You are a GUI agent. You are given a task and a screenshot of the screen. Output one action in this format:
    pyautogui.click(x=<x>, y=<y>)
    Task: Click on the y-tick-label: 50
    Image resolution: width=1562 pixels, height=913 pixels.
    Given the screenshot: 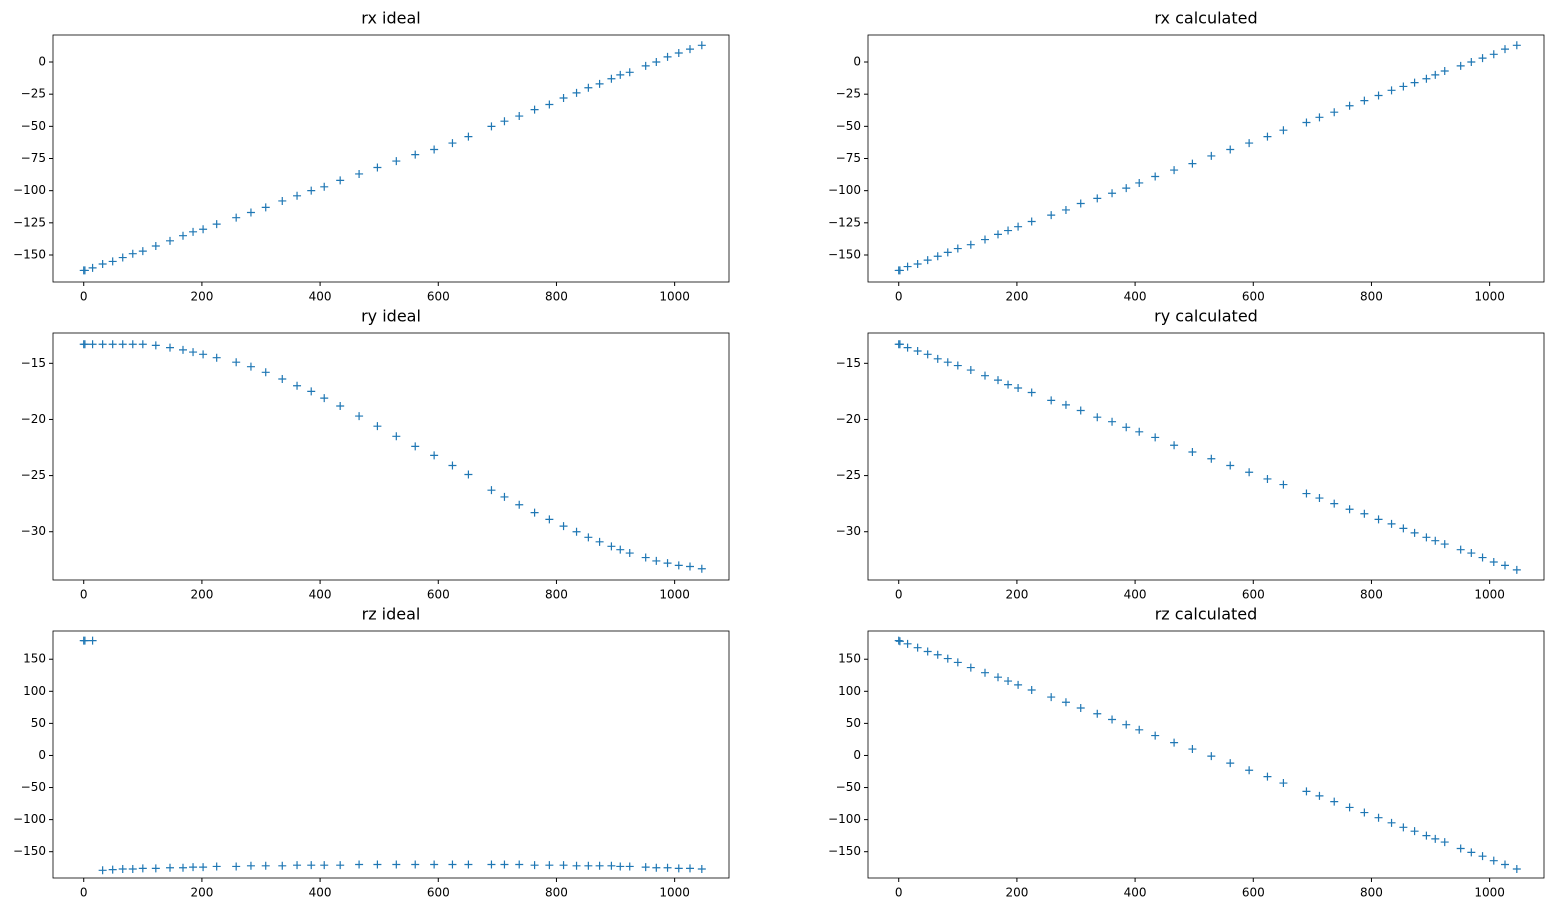 What is the action you would take?
    pyautogui.click(x=853, y=723)
    